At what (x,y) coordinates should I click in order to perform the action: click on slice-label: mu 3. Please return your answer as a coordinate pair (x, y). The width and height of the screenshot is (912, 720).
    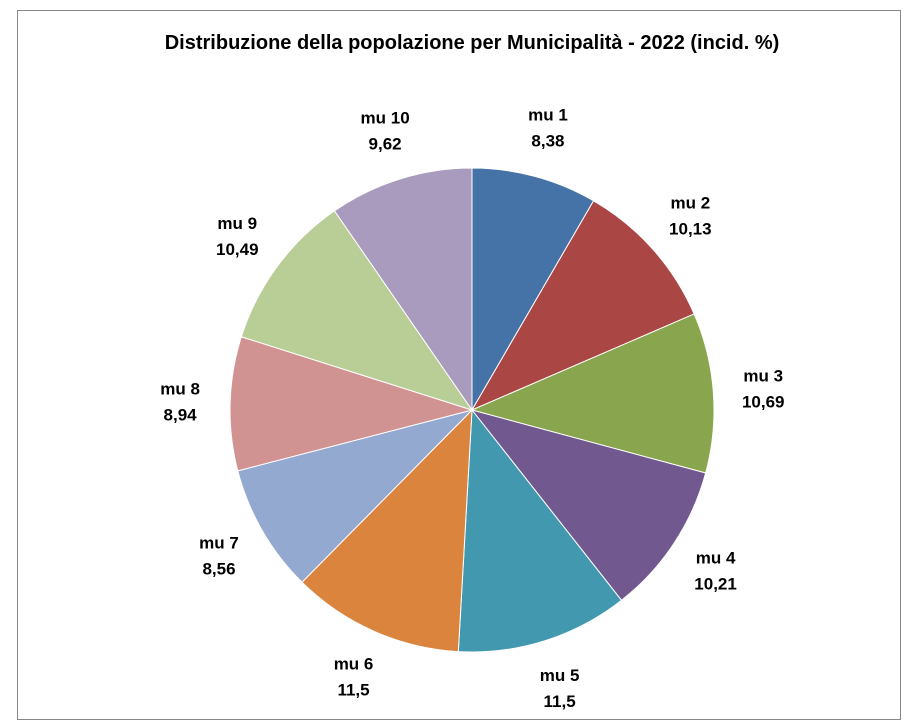
    Looking at the image, I should click on (763, 375).